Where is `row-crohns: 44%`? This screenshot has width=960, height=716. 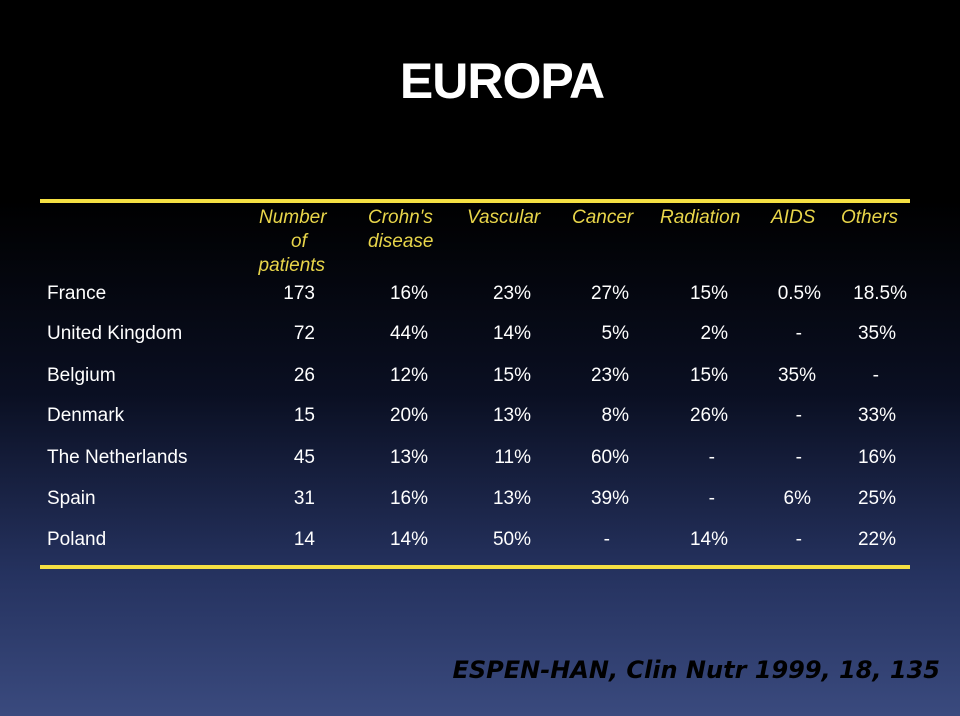 row-crohns: 44% is located at coordinates (408, 333).